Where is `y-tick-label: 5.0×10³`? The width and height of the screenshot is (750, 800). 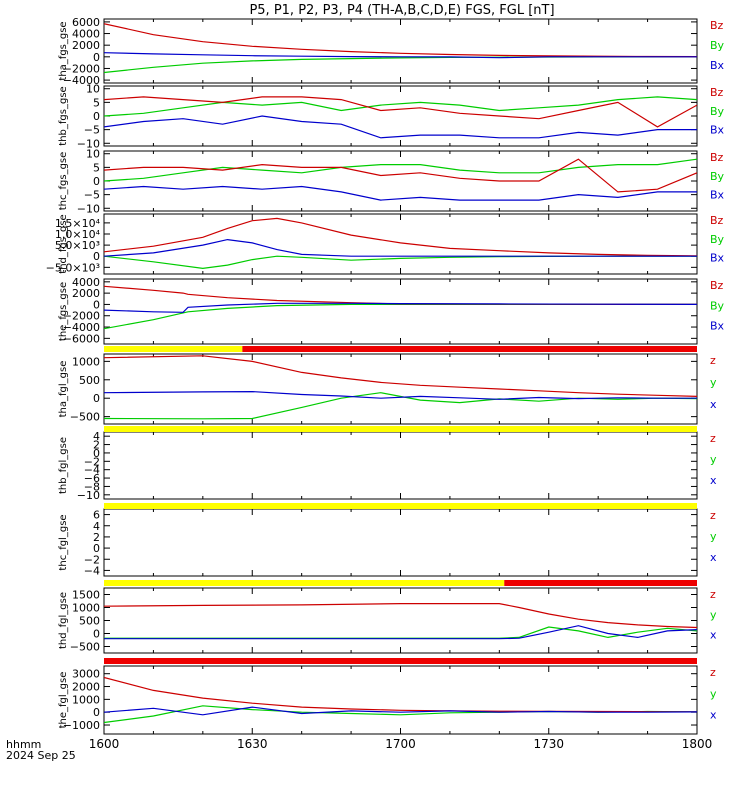
y-tick-label: 5.0×10³ is located at coordinates (77, 245).